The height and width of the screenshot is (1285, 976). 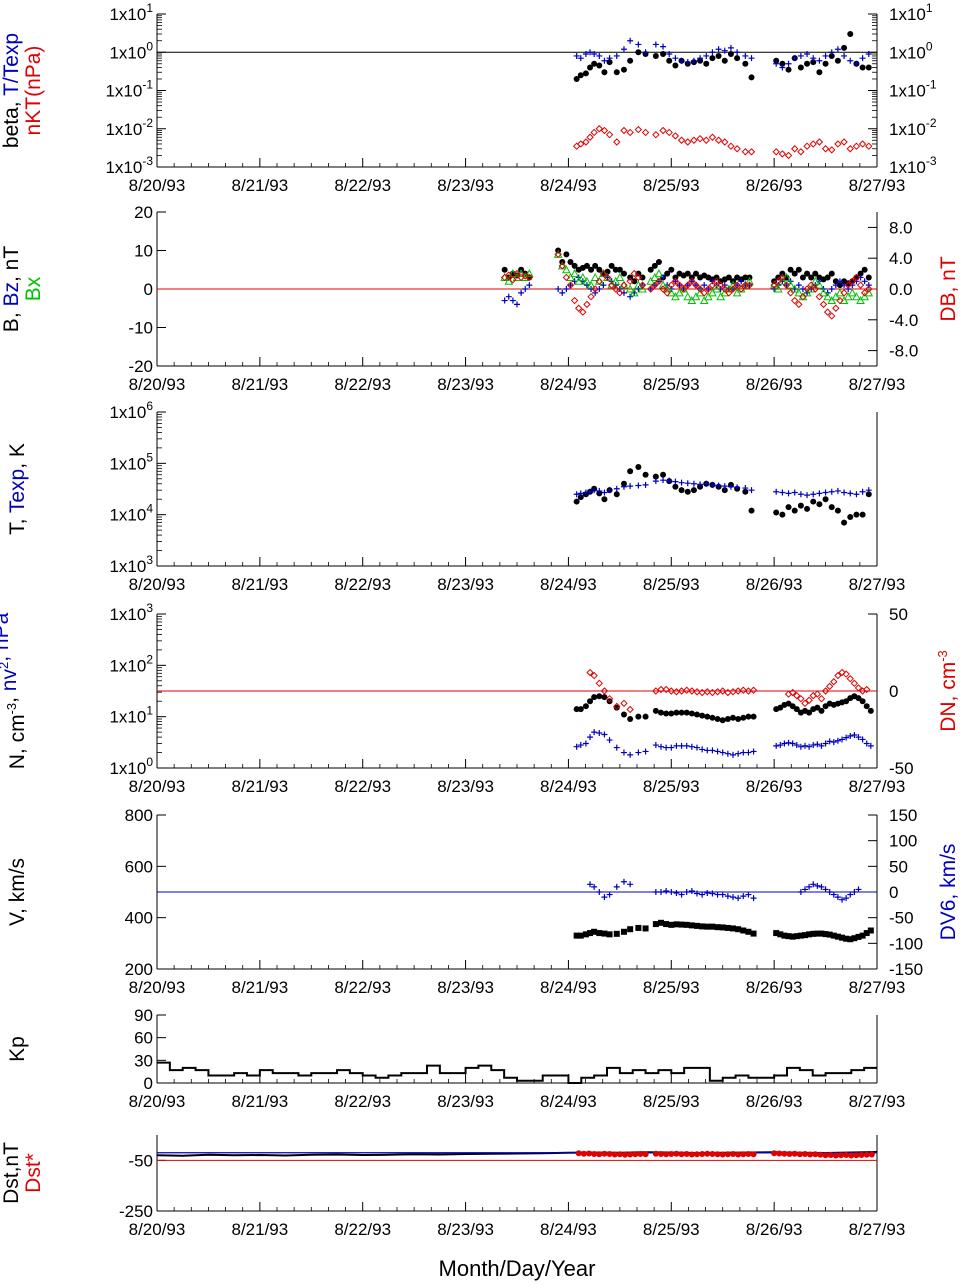 I want to click on panel-b-right-ylabel: DB, nT, so click(x=948, y=289).